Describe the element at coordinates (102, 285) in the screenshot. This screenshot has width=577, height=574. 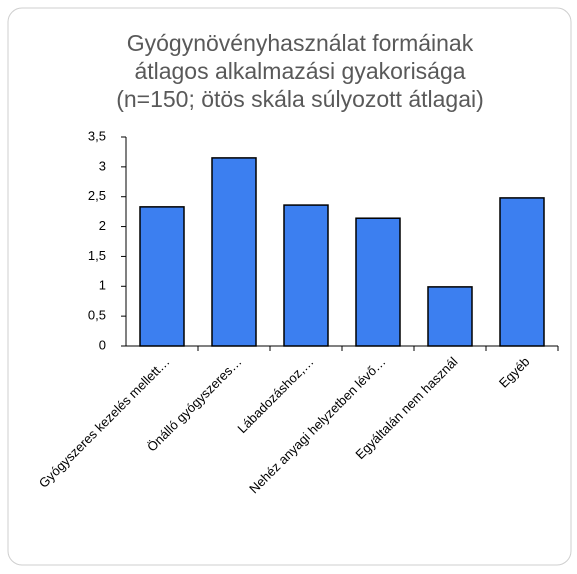
I see `y-tick-label: 1` at that location.